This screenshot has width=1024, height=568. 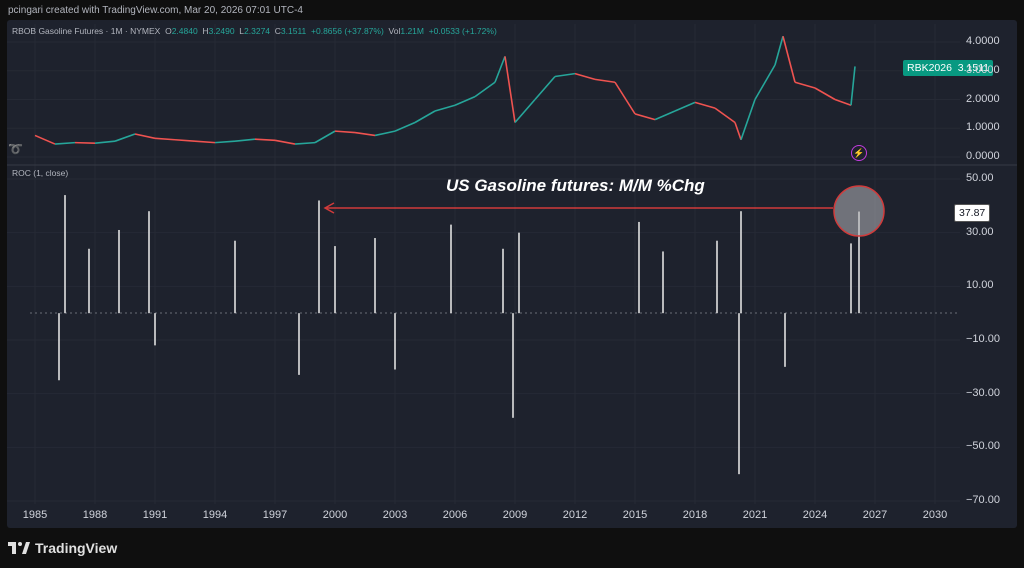 What do you see at coordinates (983, 156) in the screenshot?
I see `price-tick-label: 0.0000` at bounding box center [983, 156].